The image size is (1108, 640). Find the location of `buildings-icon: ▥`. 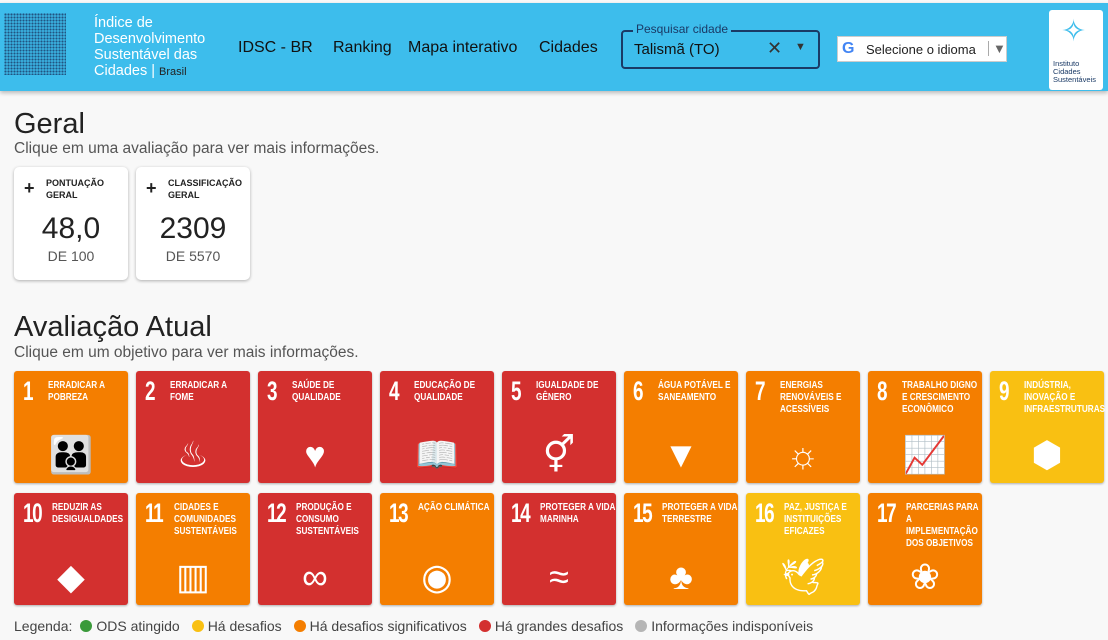

buildings-icon: ▥ is located at coordinates (192, 576).